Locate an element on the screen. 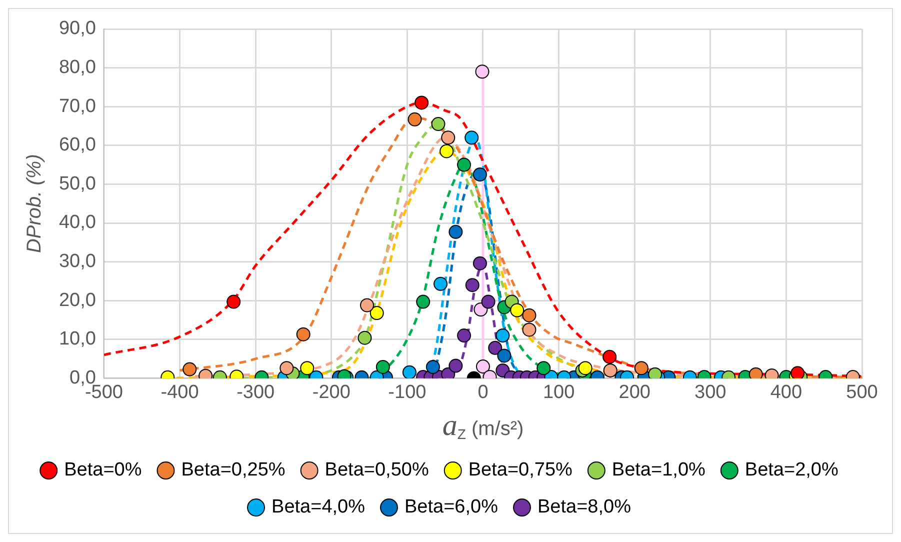 The height and width of the screenshot is (542, 901). x-tick-label: 400 is located at coordinates (786, 392).